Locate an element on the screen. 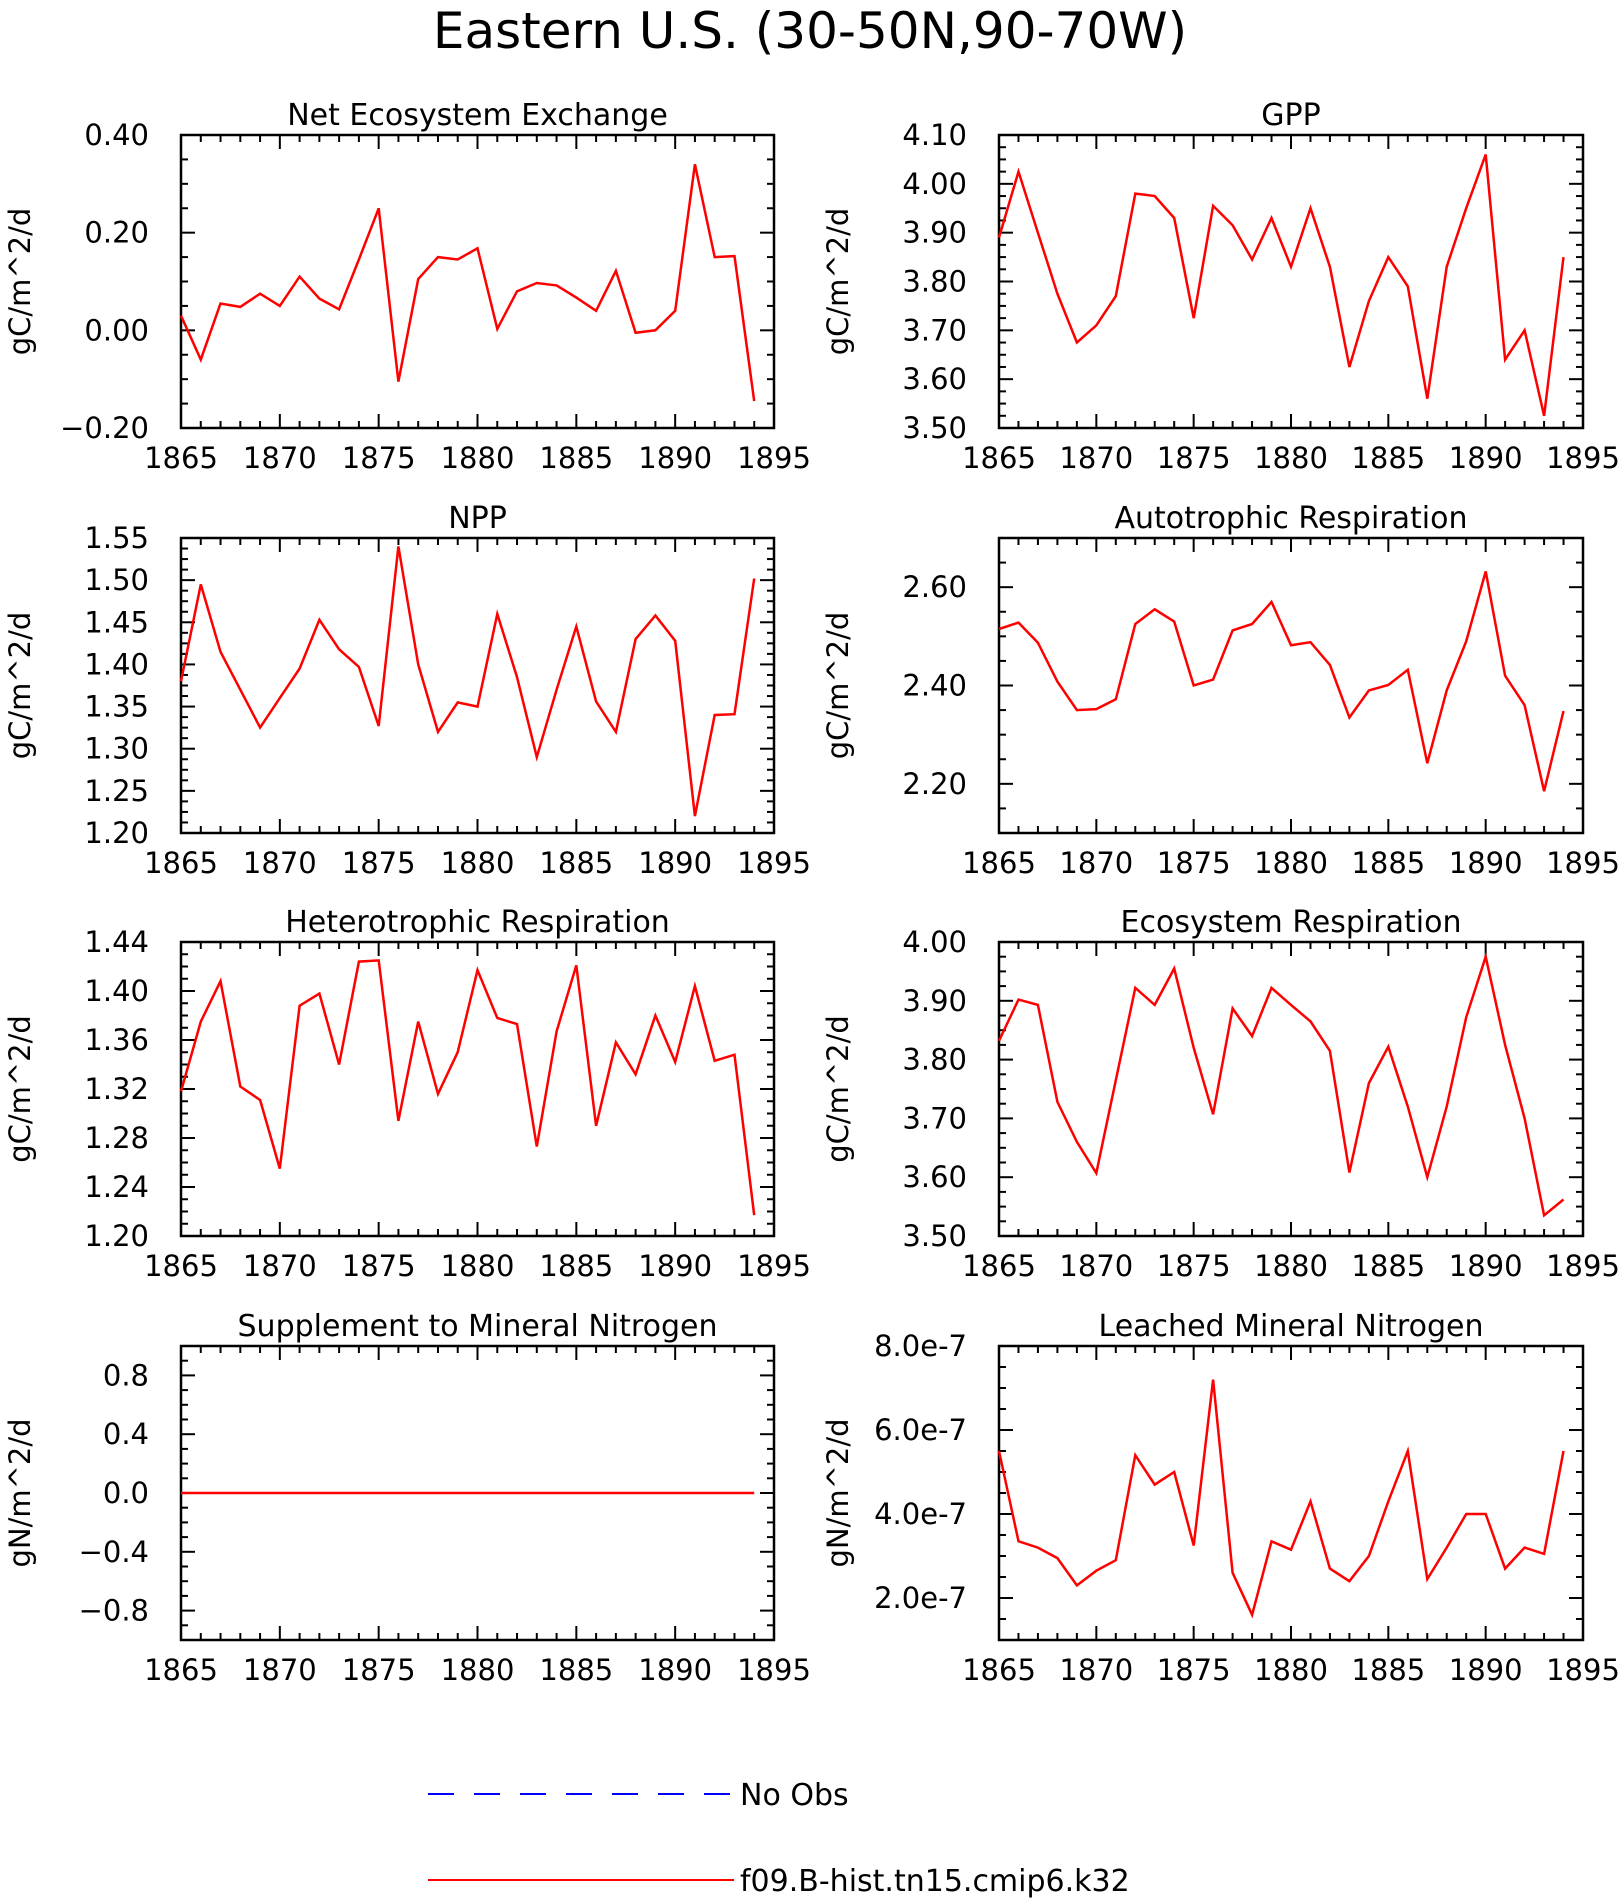 This screenshot has height=1898, width=1620. y-tick-label: −0.4 is located at coordinates (114, 1552).